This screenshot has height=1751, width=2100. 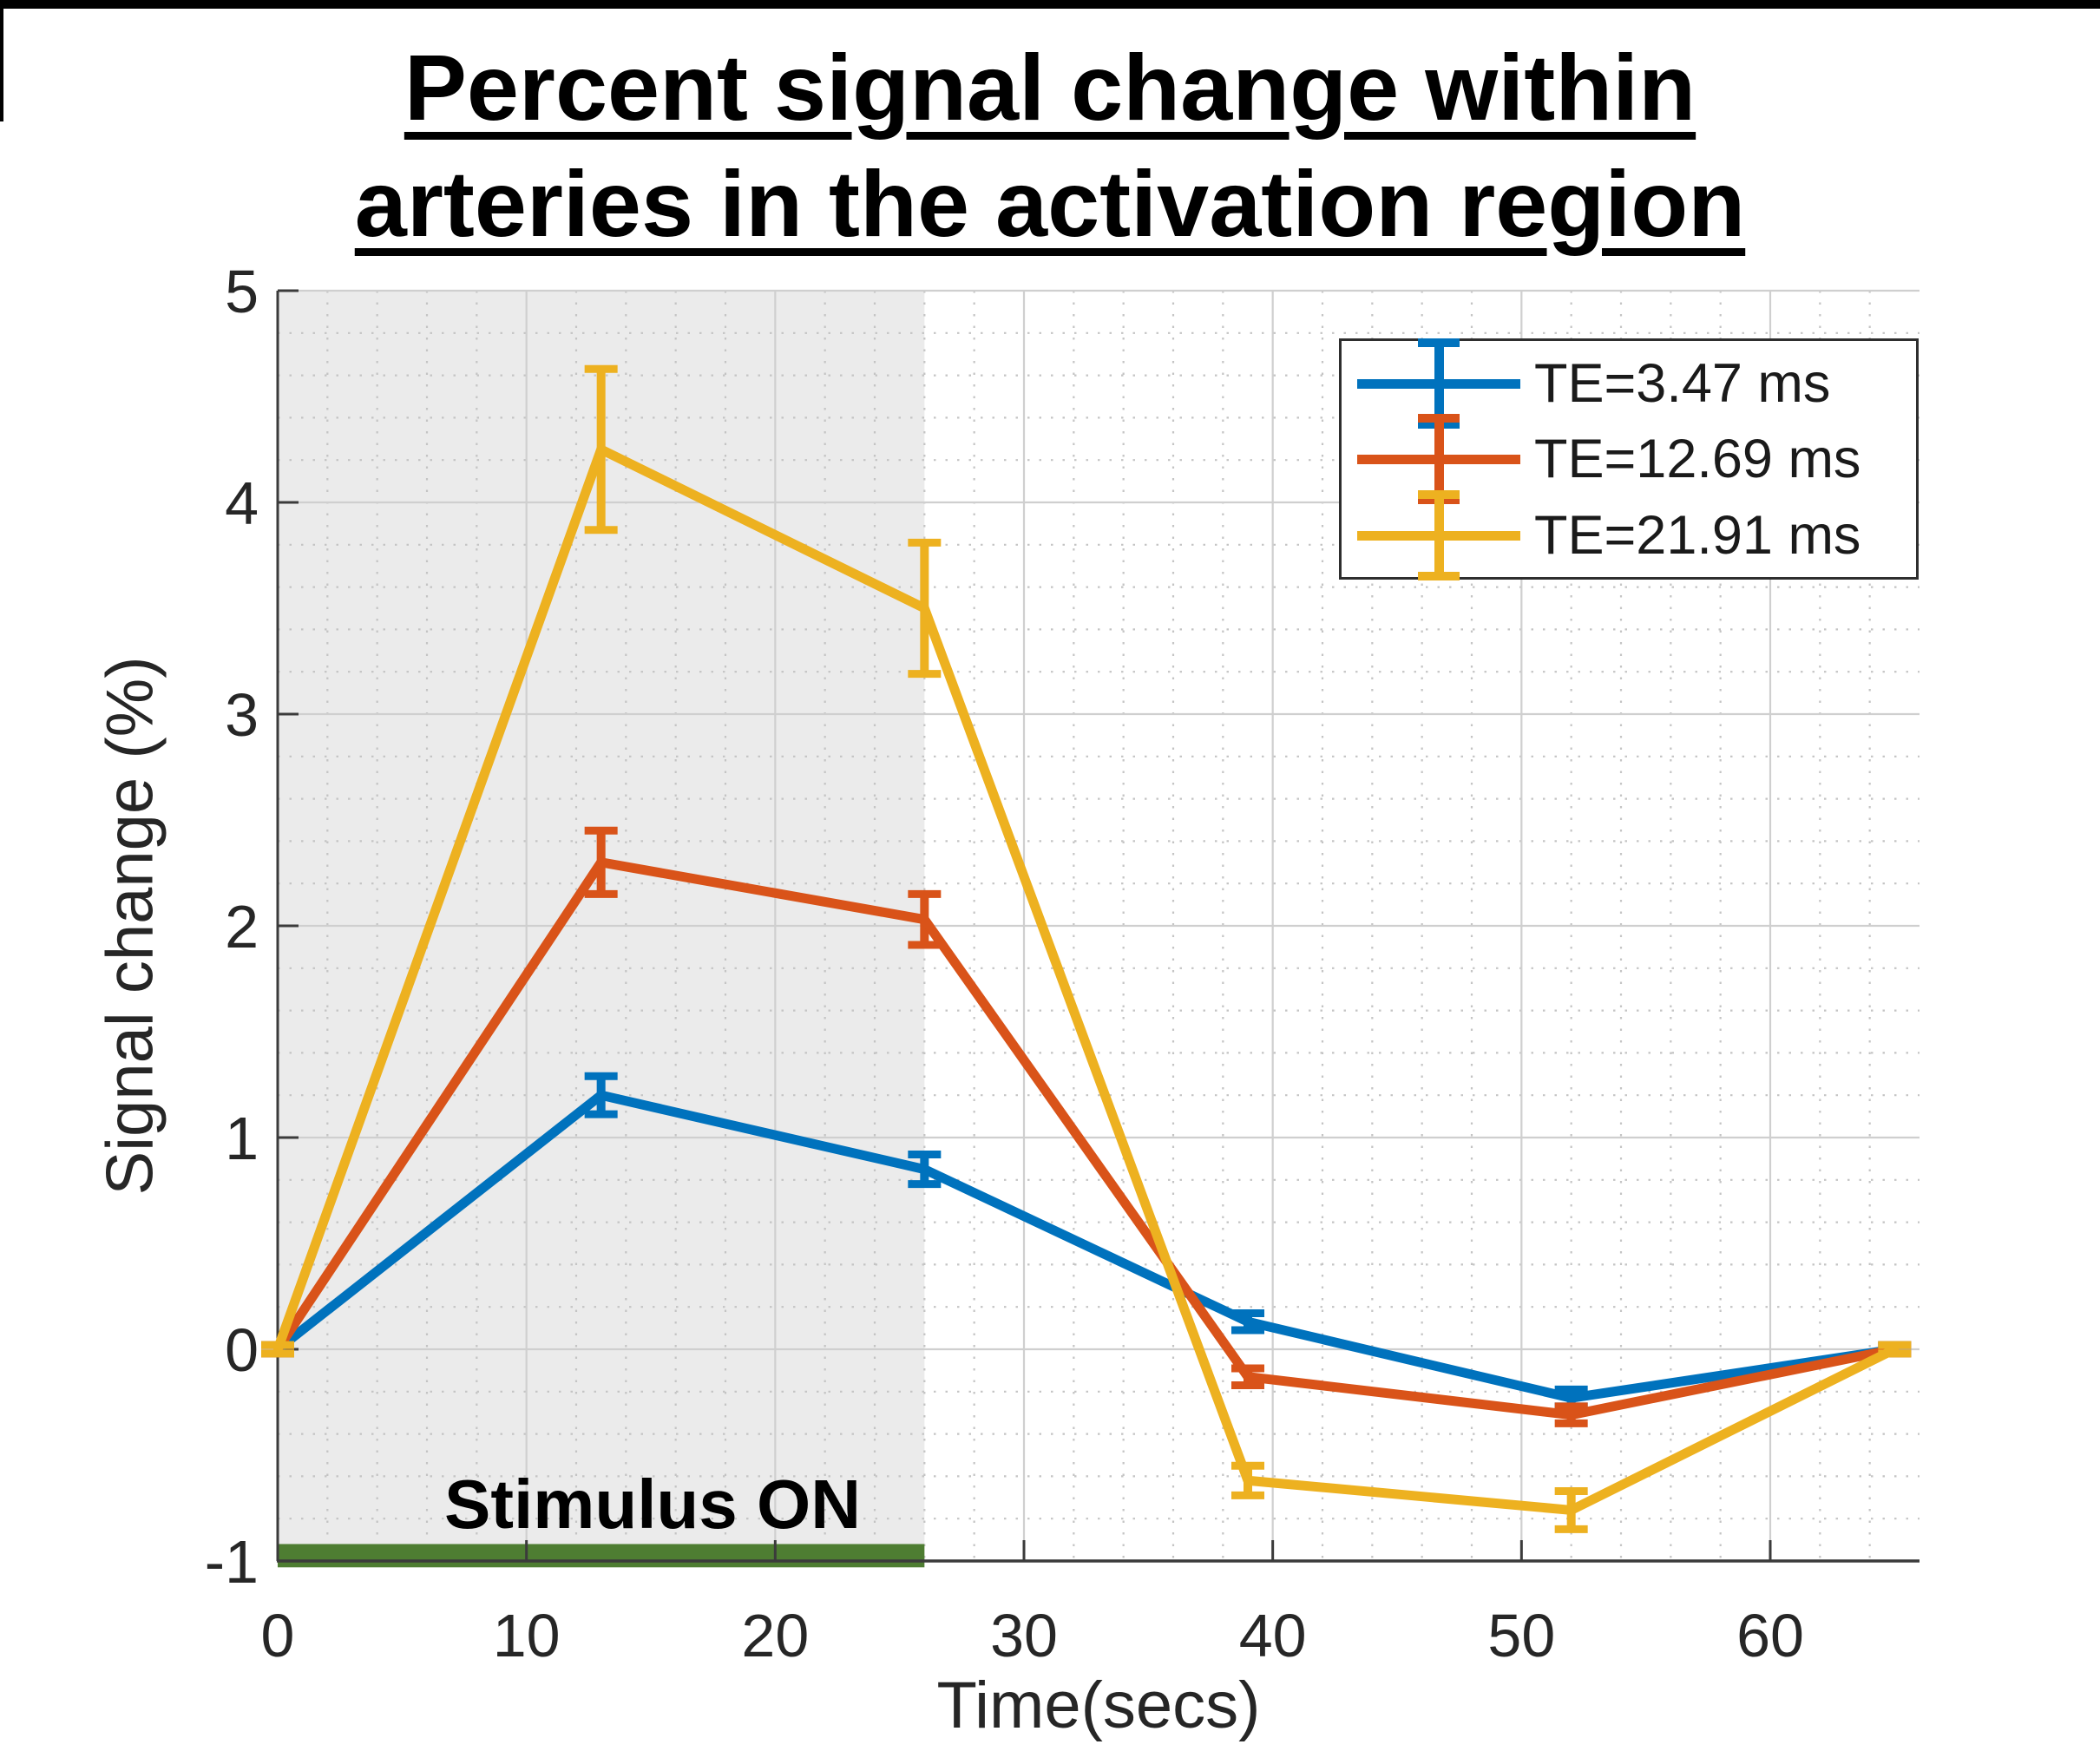 What do you see at coordinates (130, 926) in the screenshot?
I see `y-axis-label: Signal change (%)` at bounding box center [130, 926].